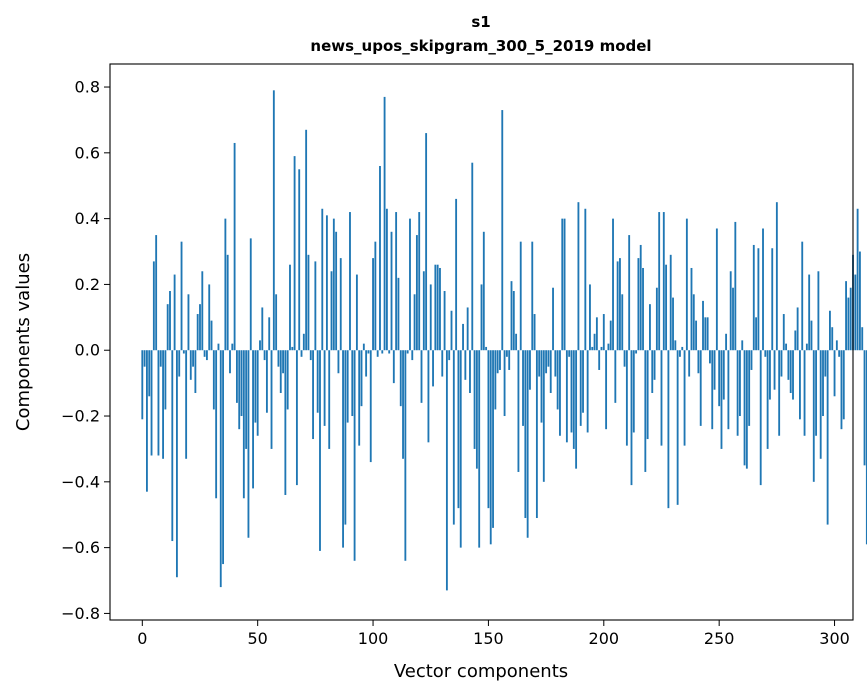 This screenshot has height=696, width=867. What do you see at coordinates (23, 342) in the screenshot?
I see `y-axis-label: Components values` at bounding box center [23, 342].